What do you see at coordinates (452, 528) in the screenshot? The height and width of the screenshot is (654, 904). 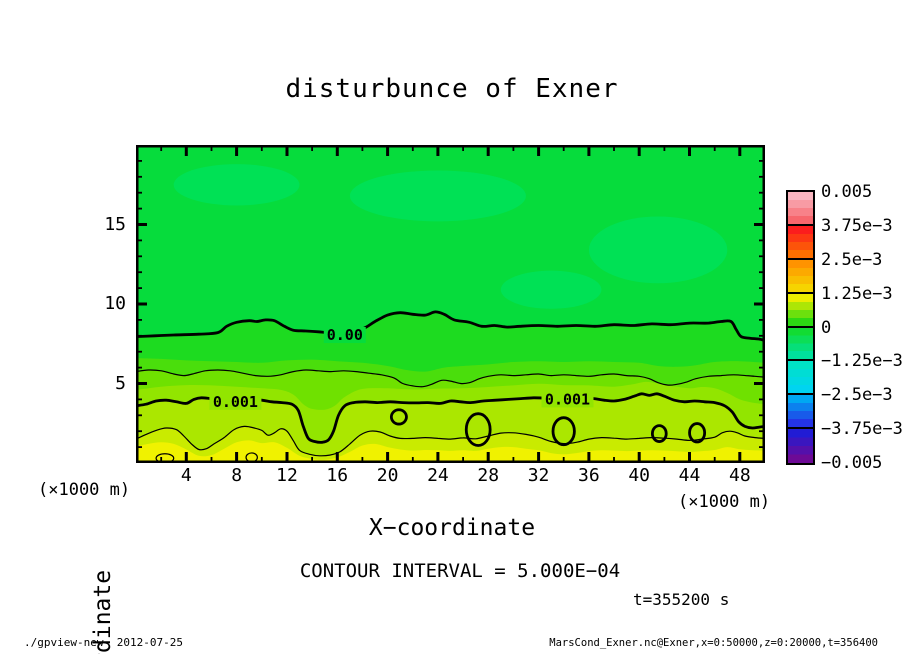 I see `x-axis-title: X−coordinate` at bounding box center [452, 528].